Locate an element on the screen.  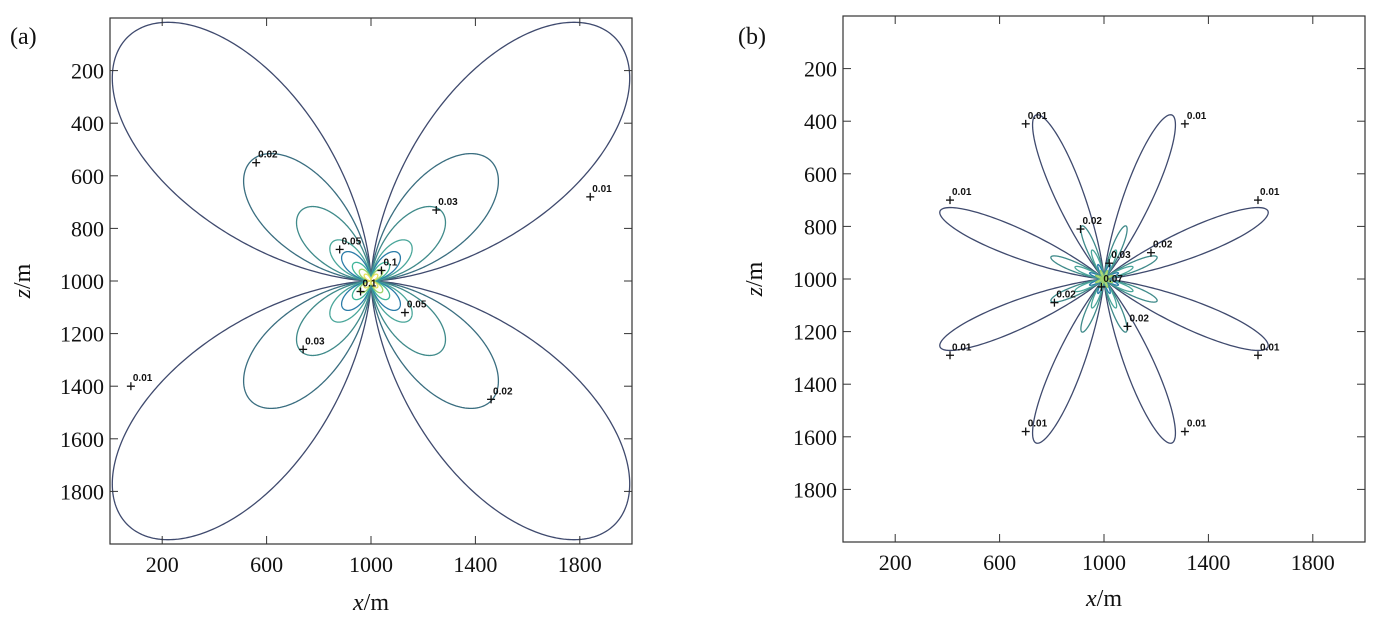
y-axis-label-a: z/m is located at coordinates (23, 281).